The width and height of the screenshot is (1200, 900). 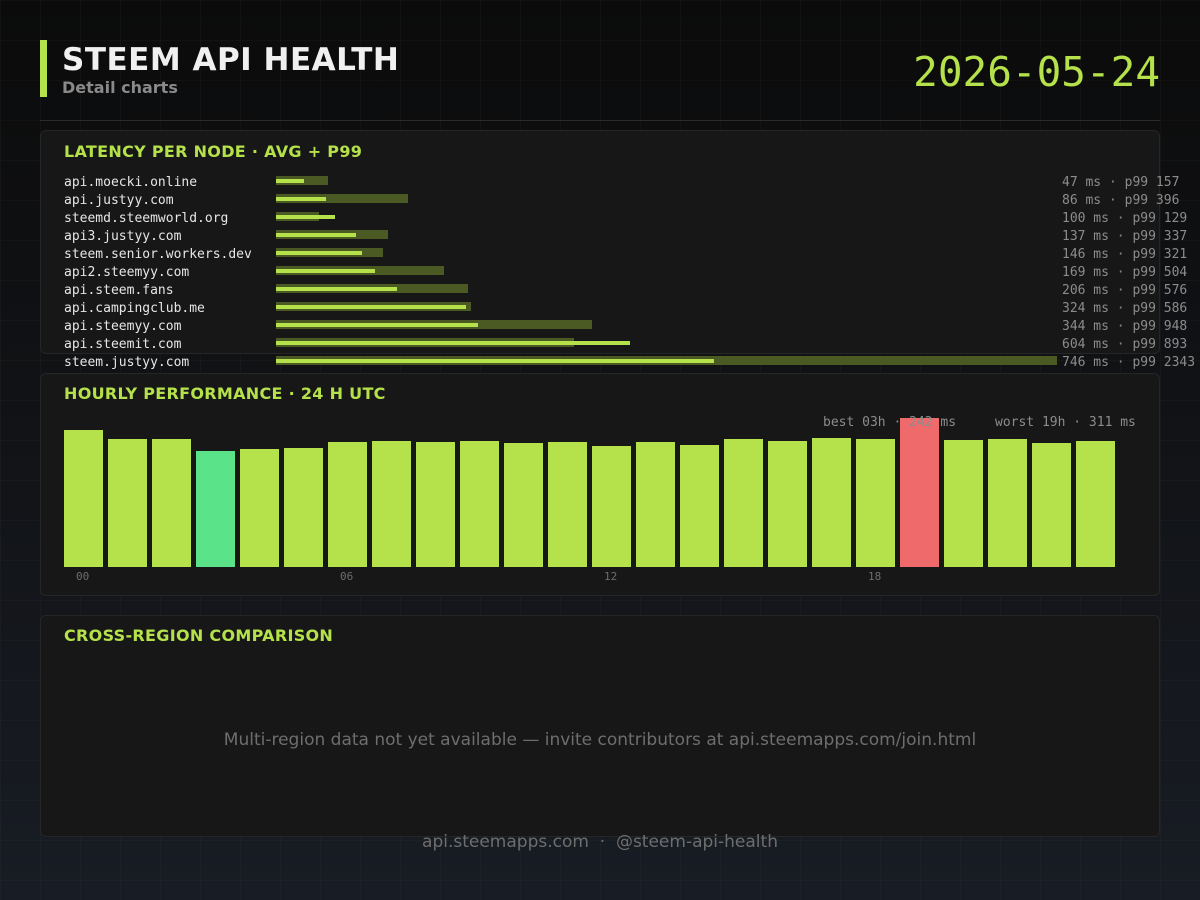 What do you see at coordinates (134, 308) in the screenshot?
I see `latency-node-label: api.campingclub.me` at bounding box center [134, 308].